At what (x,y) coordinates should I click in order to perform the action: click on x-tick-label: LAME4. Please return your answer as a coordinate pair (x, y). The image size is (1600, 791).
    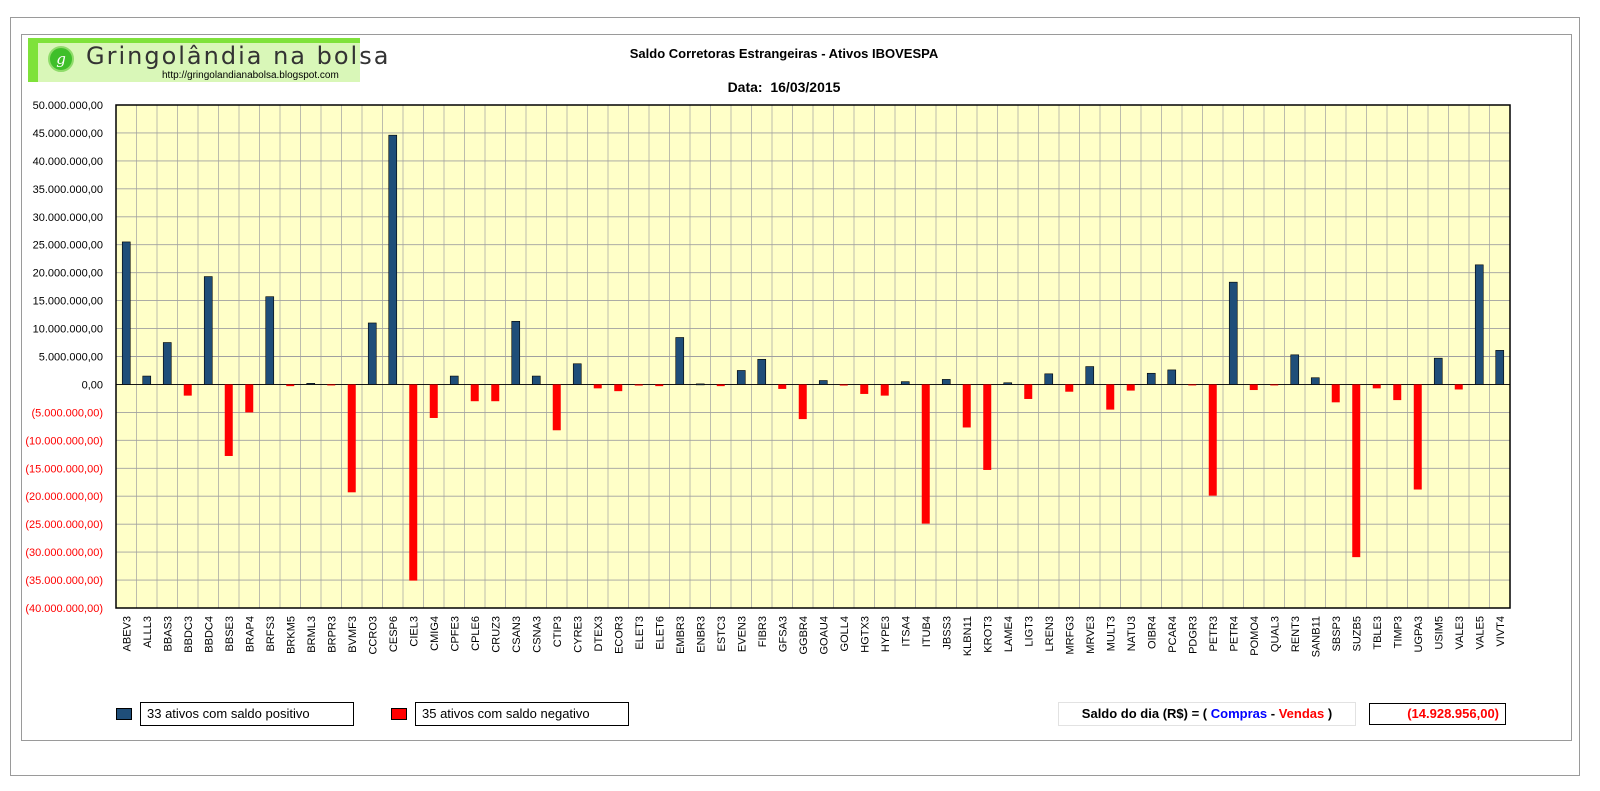
    Looking at the image, I should click on (1009, 634).